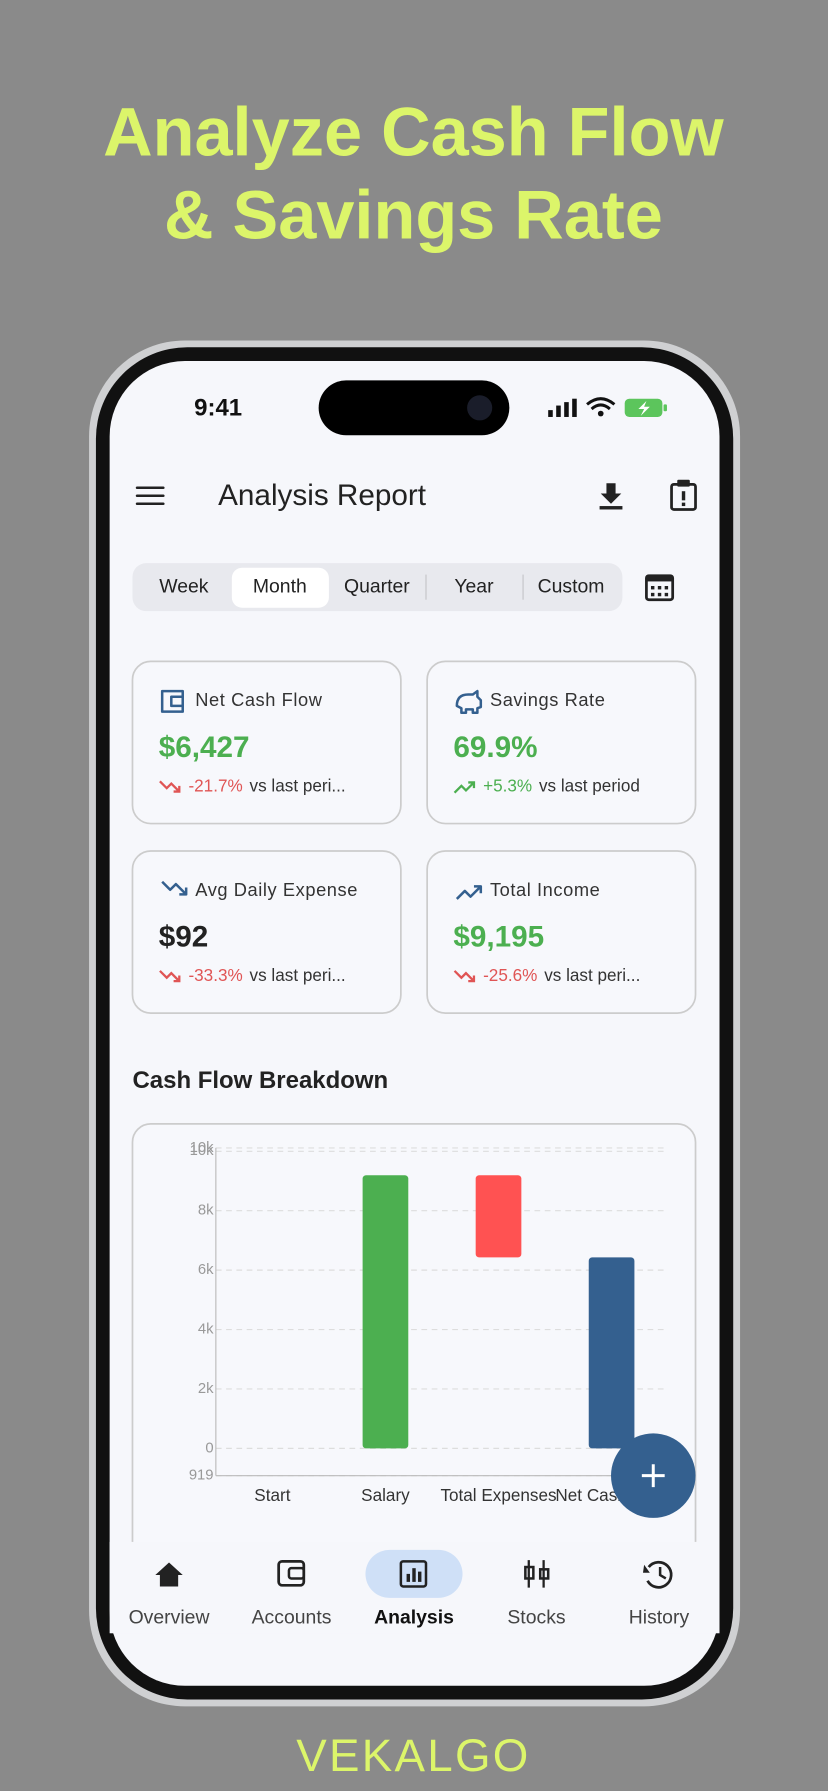  What do you see at coordinates (548, 699) in the screenshot?
I see `card-label: Savings Rate` at bounding box center [548, 699].